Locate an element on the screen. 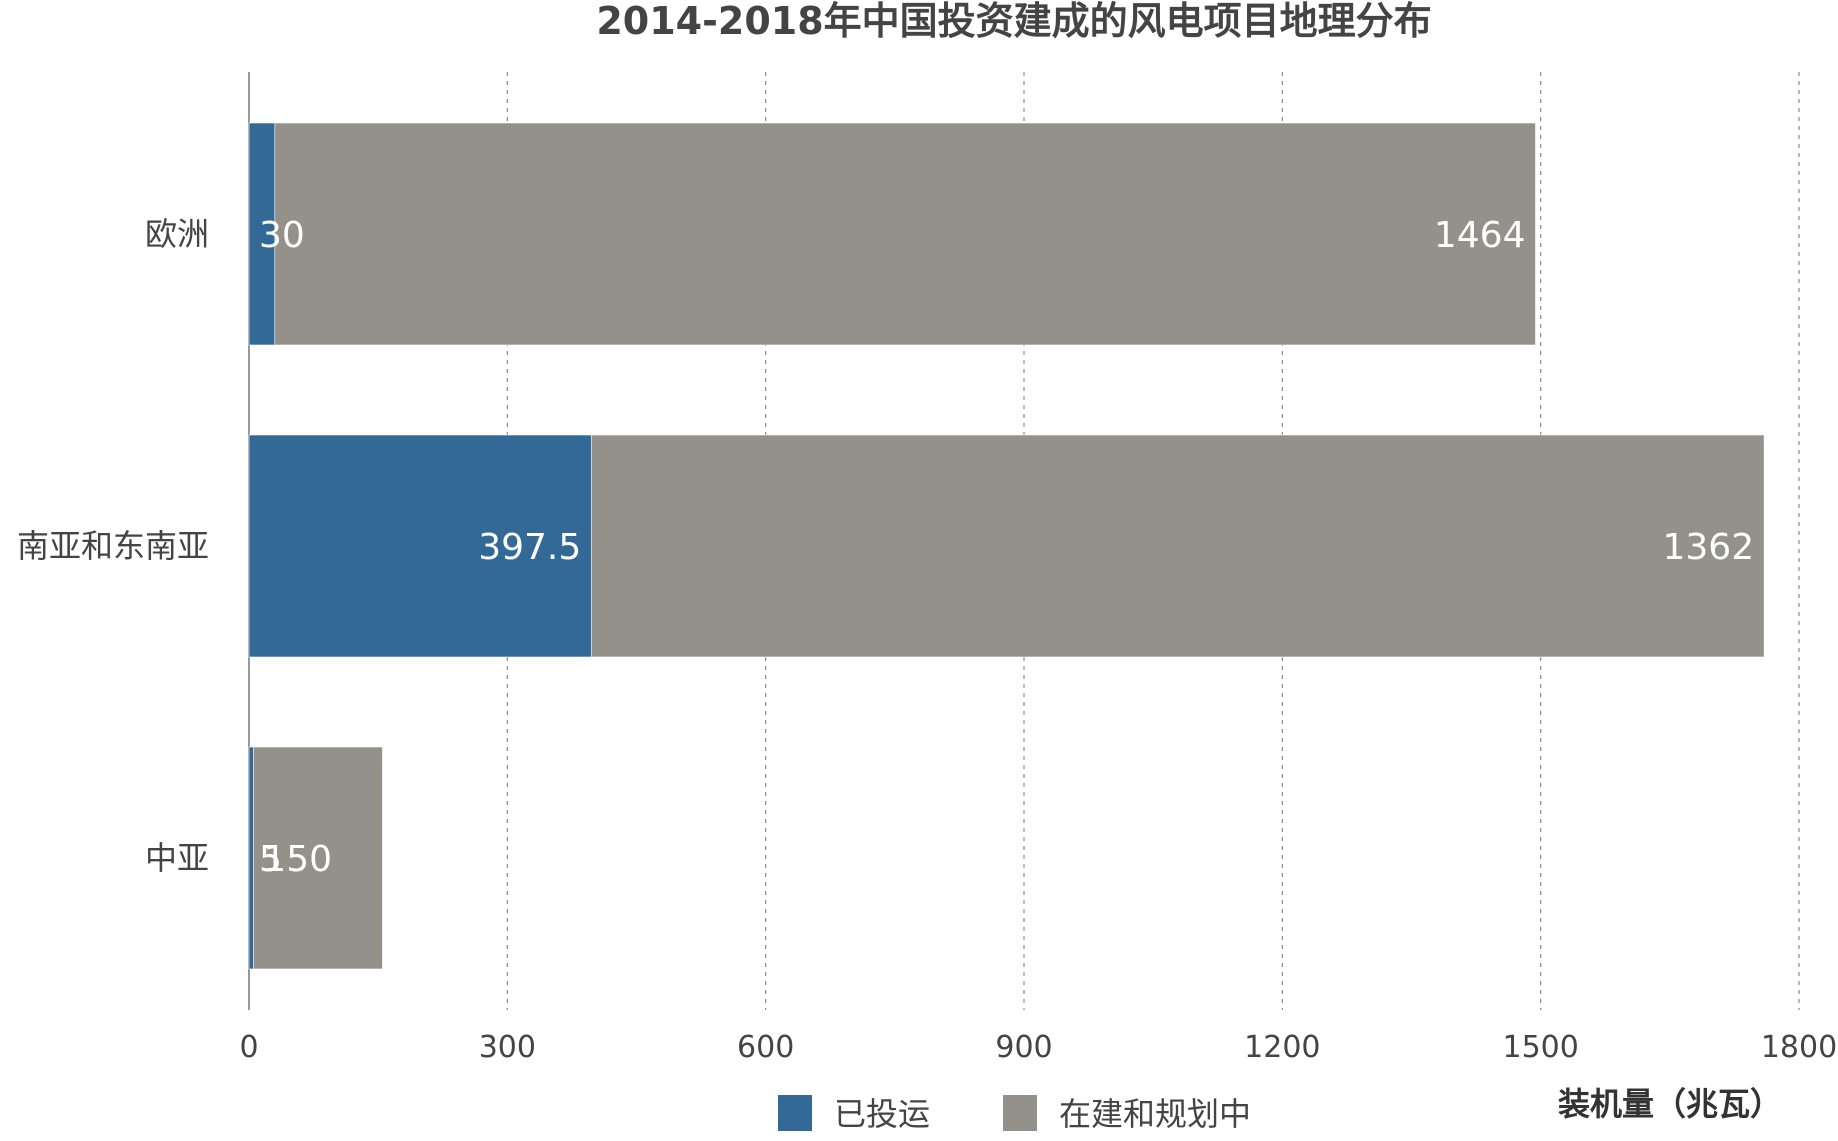  data-label-0-series-1: 1464 is located at coordinates (1480, 235).